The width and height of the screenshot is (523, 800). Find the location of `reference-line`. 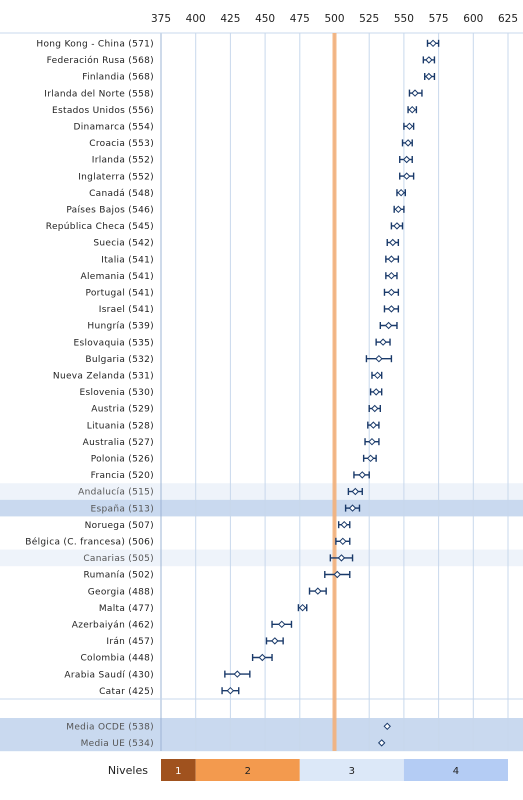

reference-line is located at coordinates (334, 392).